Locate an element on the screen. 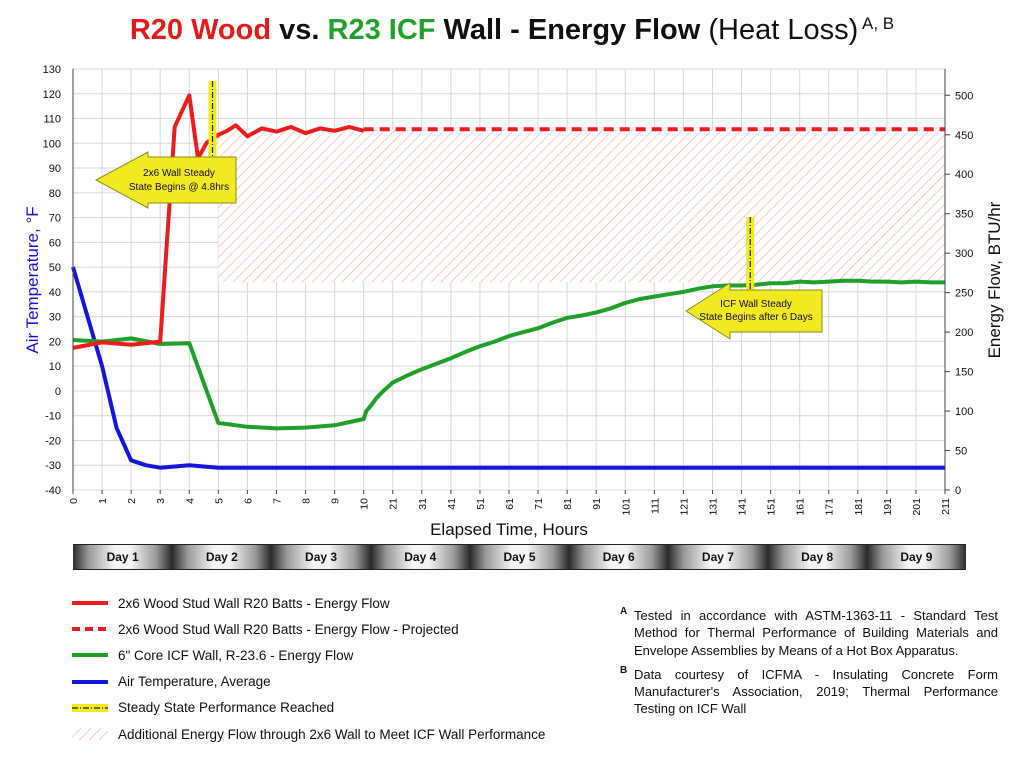 This screenshot has width=1024, height=759. x-tick-label: 111 is located at coordinates (655, 506).